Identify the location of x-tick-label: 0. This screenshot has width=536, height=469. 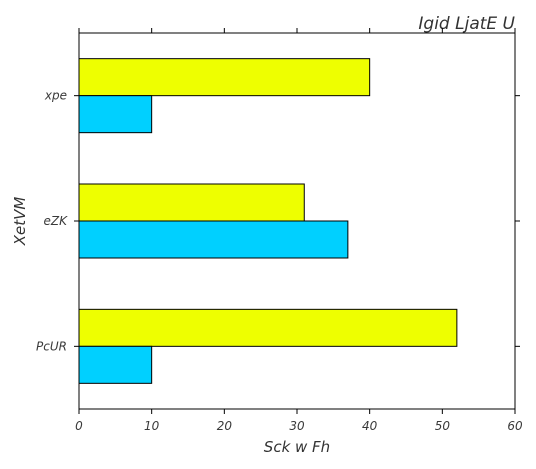
(79, 426).